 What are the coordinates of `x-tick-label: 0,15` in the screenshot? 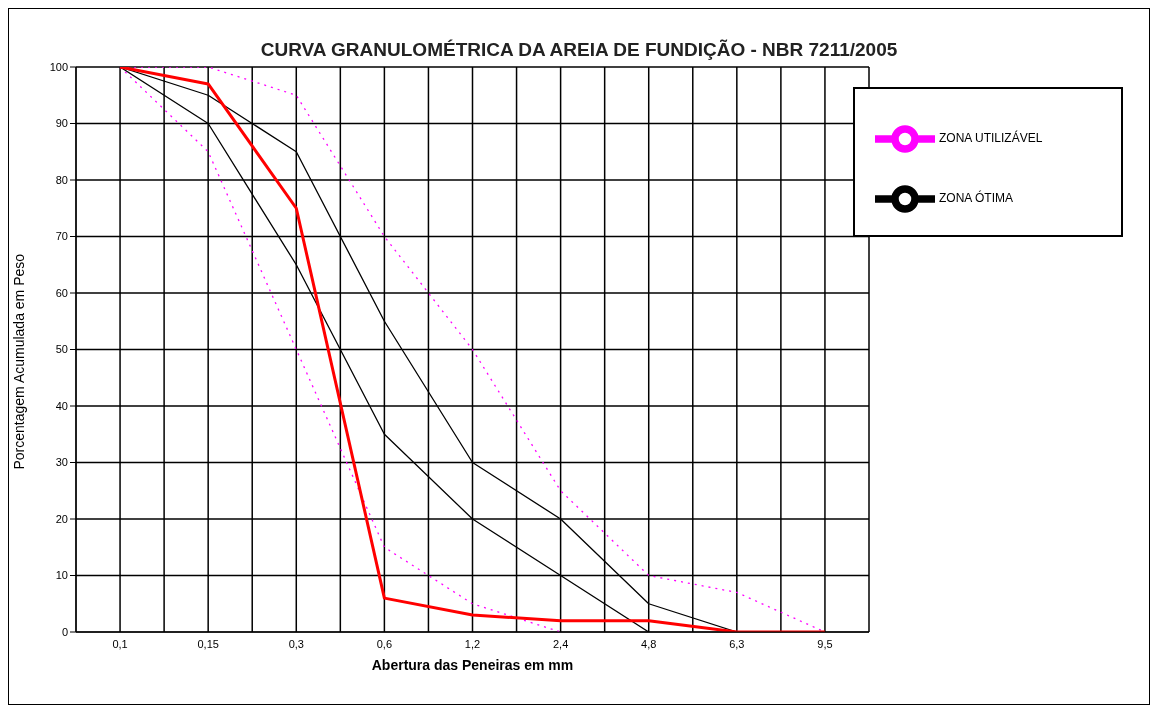 It's located at (208, 643).